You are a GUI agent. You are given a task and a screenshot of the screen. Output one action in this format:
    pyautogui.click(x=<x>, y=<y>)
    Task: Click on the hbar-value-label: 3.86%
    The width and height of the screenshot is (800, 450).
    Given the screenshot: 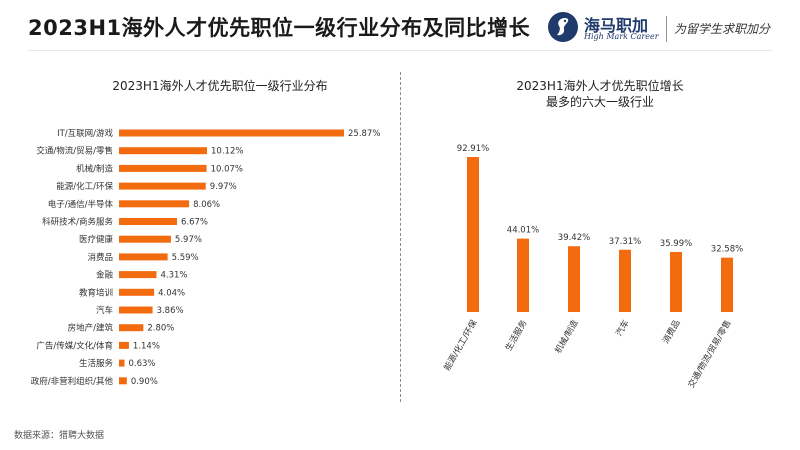 What is the action you would take?
    pyautogui.click(x=170, y=311)
    